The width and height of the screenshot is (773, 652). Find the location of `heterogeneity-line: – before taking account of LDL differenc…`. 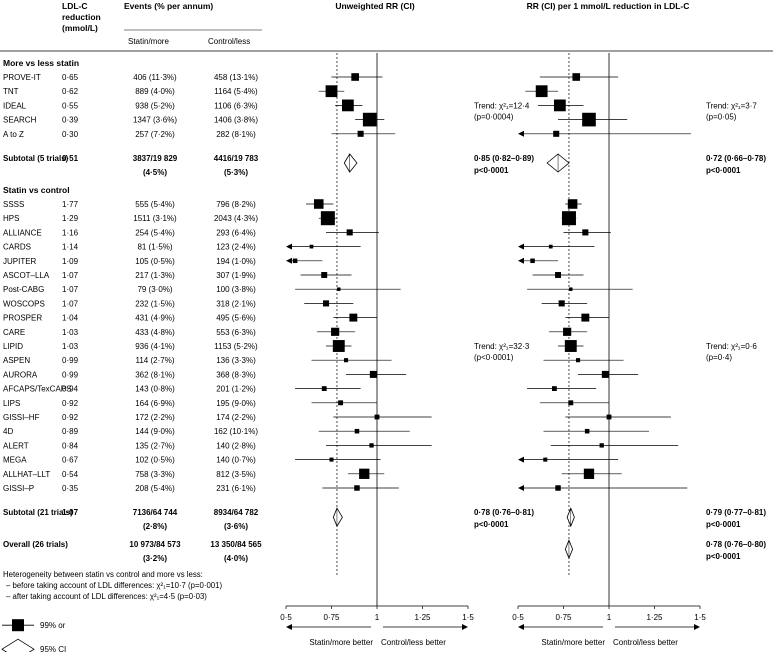

heterogeneity-line: – before taking account of LDL differenc… is located at coordinates (114, 585).